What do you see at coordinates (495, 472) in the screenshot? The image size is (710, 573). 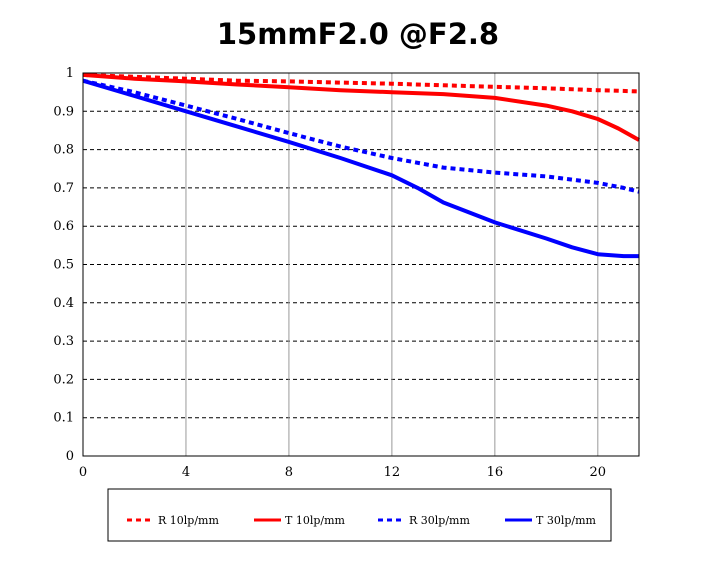 I see `x-tick-label: 16` at bounding box center [495, 472].